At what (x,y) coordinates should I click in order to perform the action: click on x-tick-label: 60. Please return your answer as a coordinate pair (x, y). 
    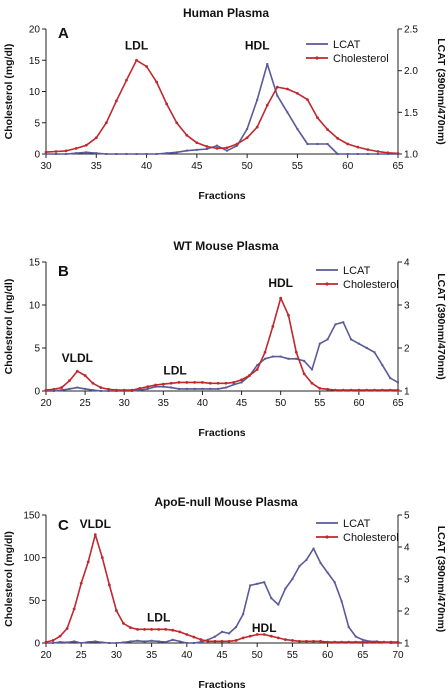
    Looking at the image, I should click on (328, 655).